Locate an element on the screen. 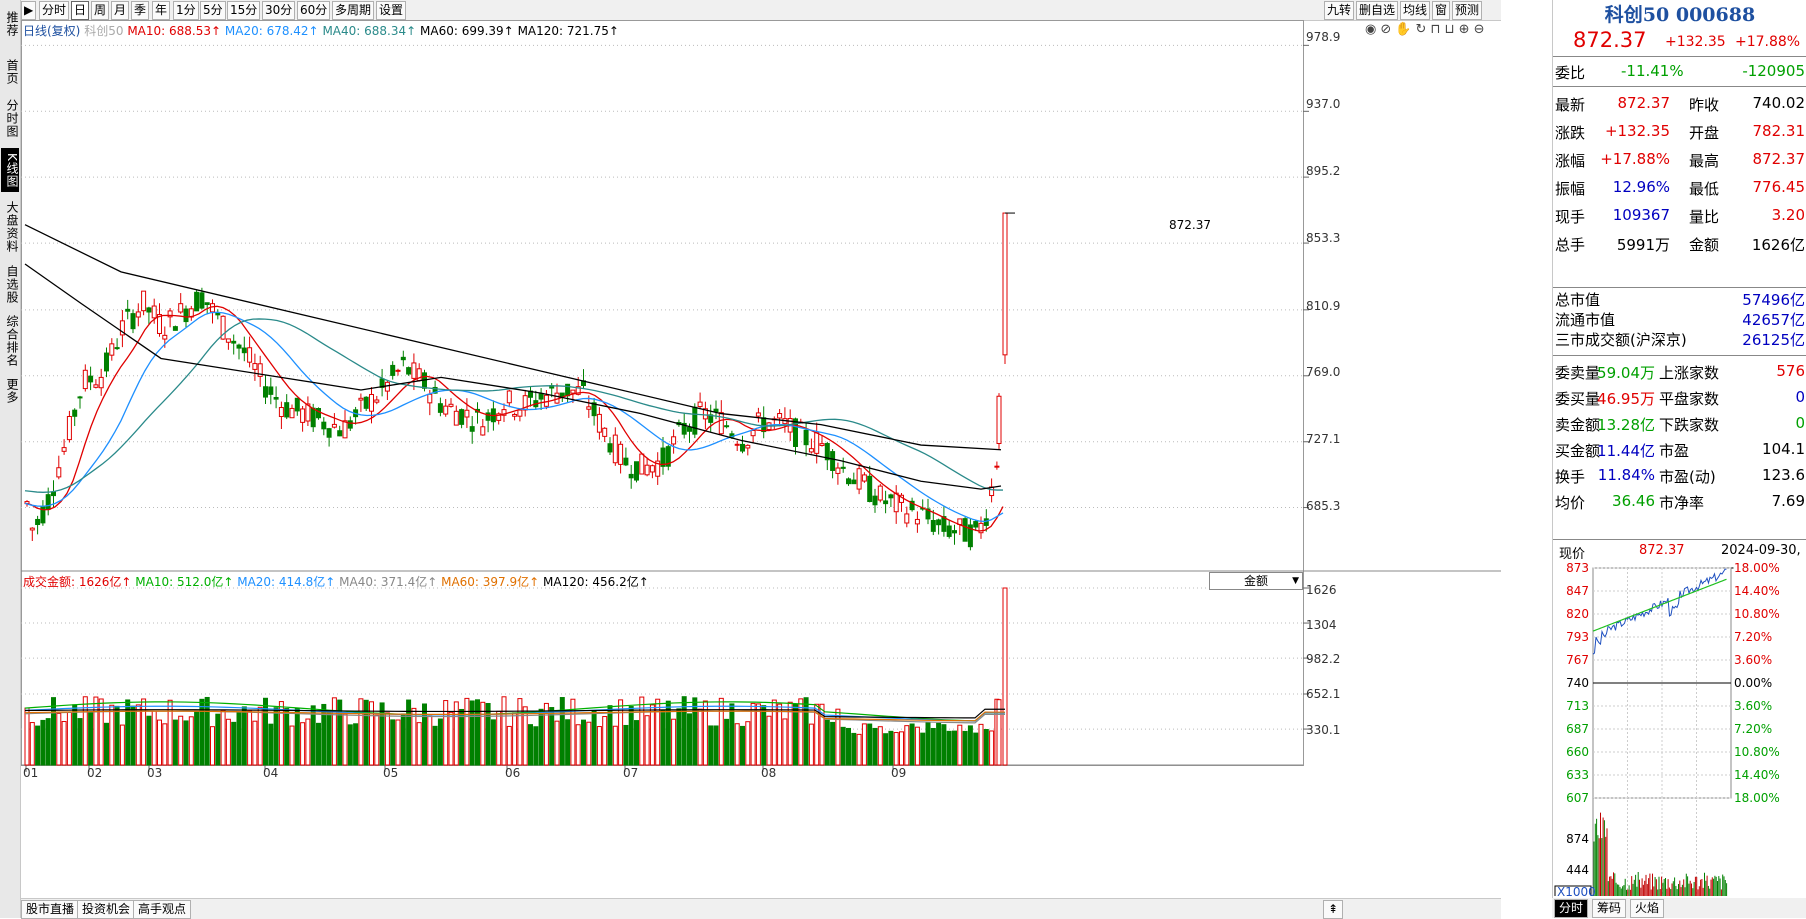 Image resolution: width=1806 pixels, height=919 pixels. period-30min: 30分 is located at coordinates (279, 10).